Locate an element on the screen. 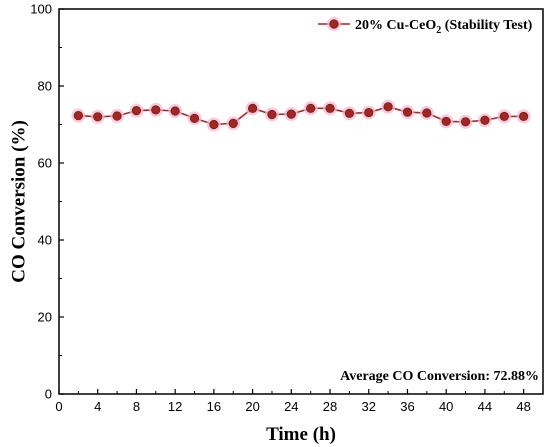  legend-label: 20% Cu-CeO2 (Stability Test) is located at coordinates (444, 27).